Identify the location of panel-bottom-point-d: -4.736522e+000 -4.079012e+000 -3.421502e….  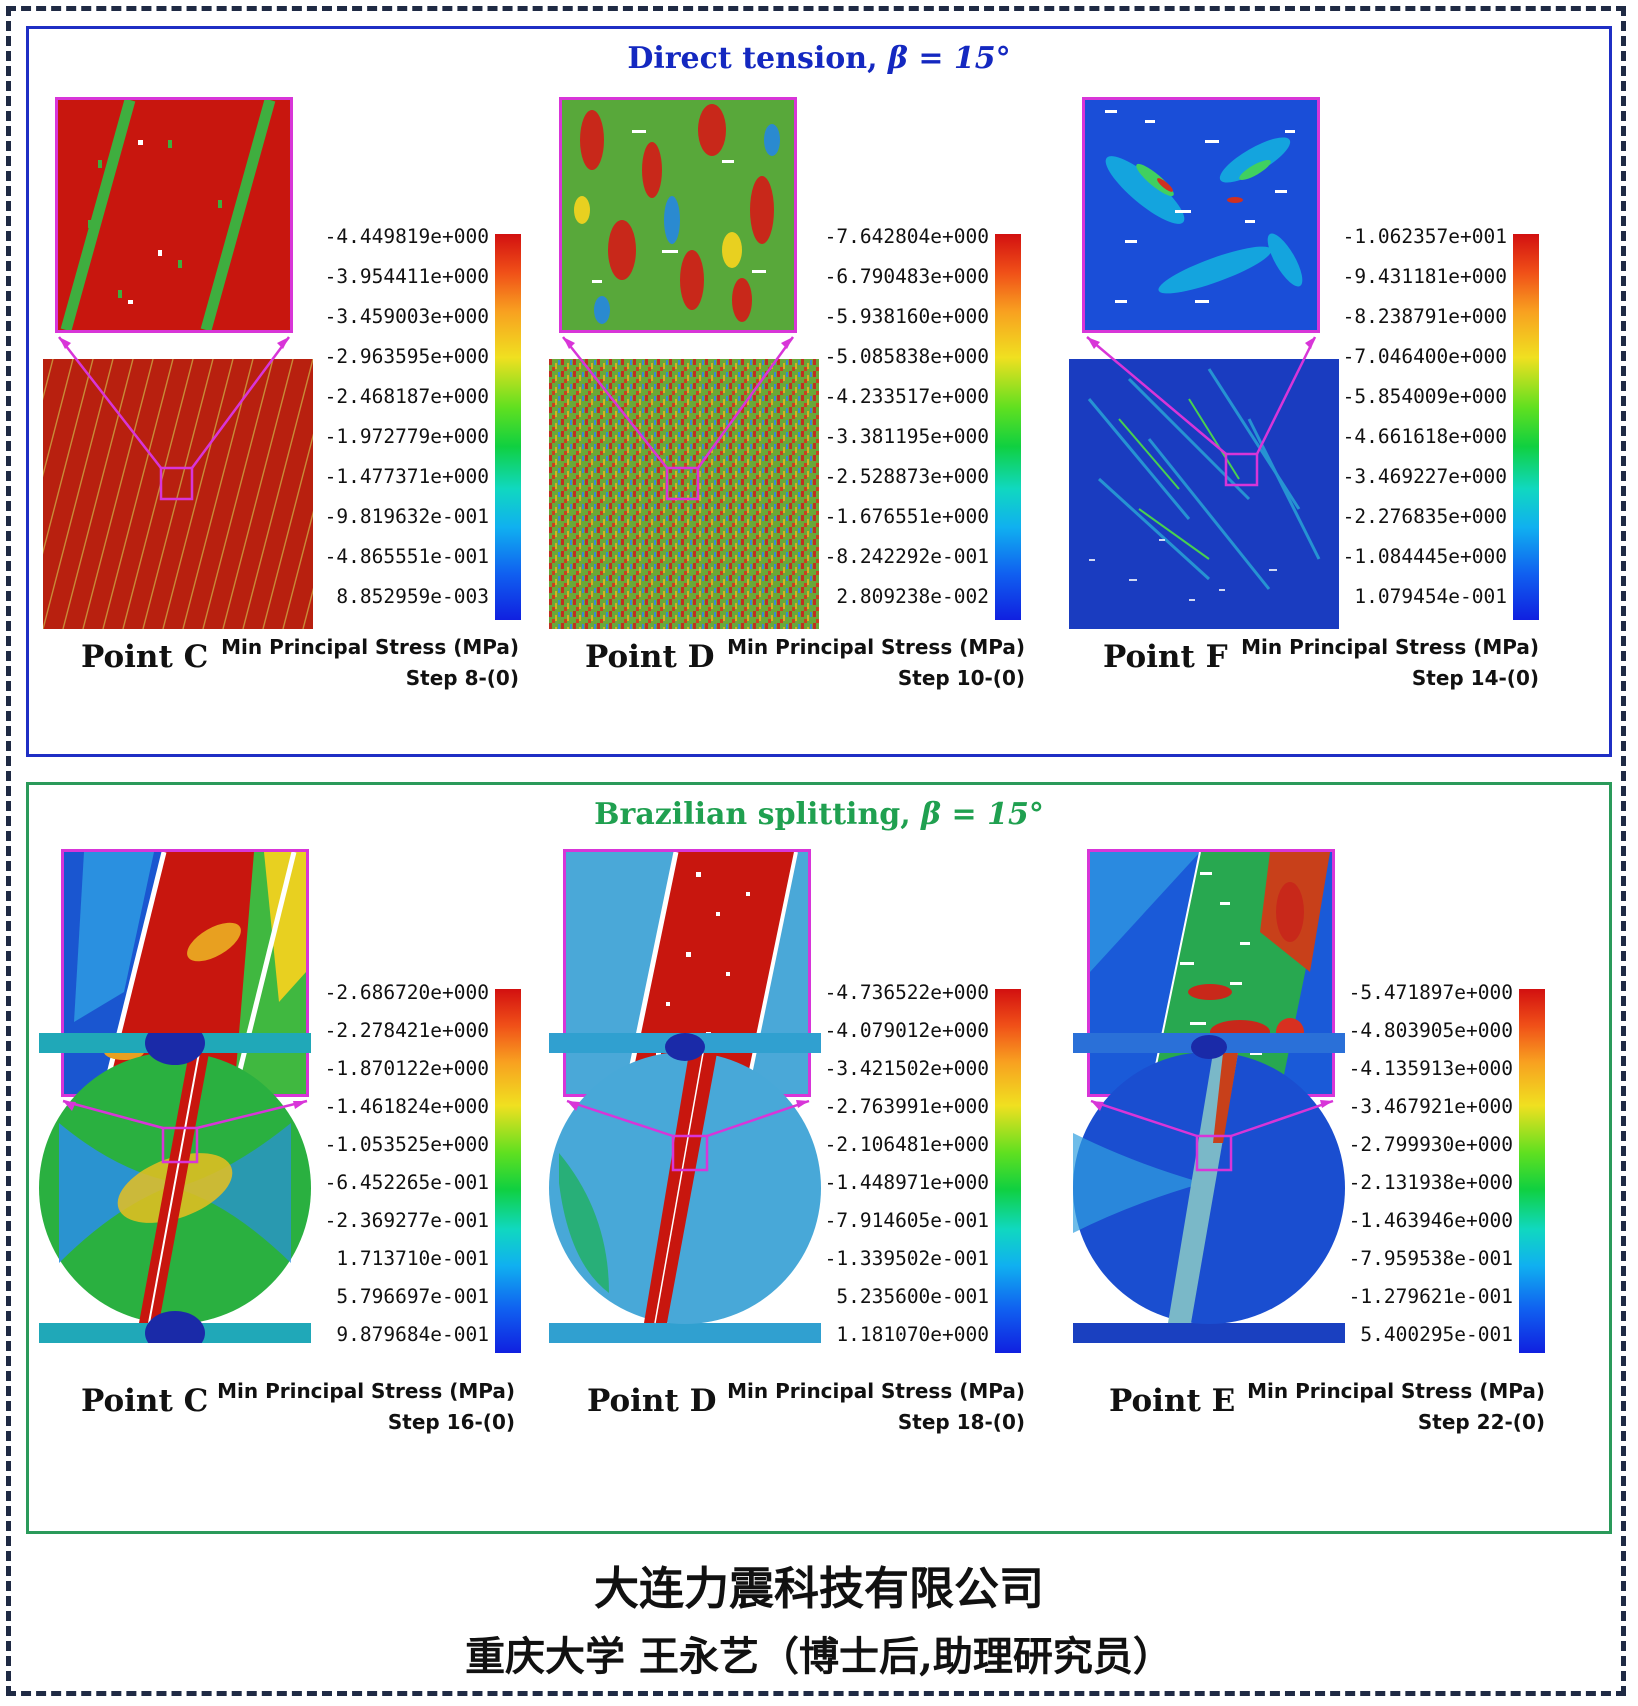
(809, 1158).